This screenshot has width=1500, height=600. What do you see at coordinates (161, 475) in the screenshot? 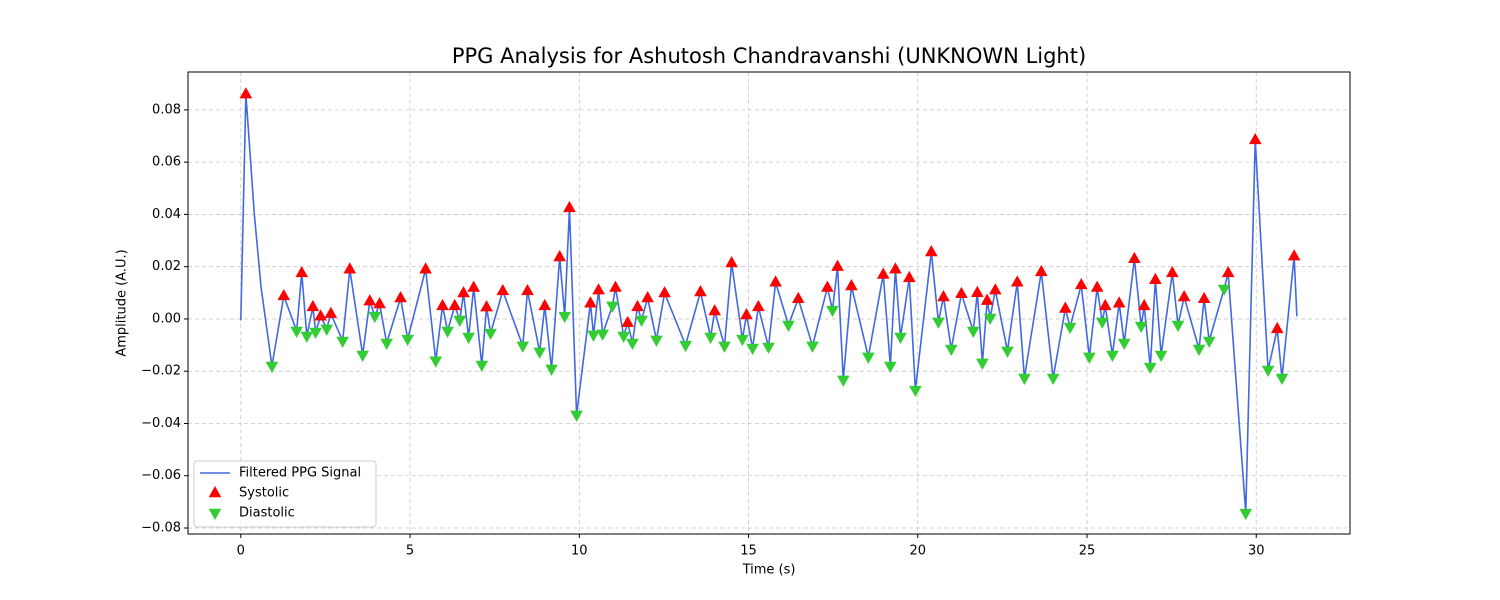
I see `y-tick-label: −0.06` at bounding box center [161, 475].